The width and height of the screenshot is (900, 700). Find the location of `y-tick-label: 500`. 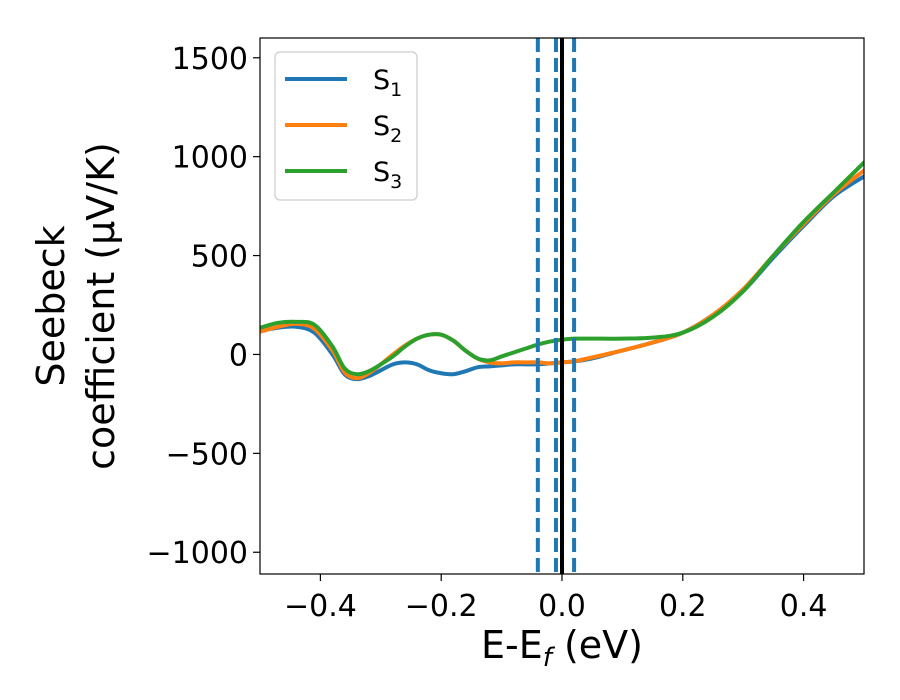

y-tick-label: 500 is located at coordinates (219, 257).